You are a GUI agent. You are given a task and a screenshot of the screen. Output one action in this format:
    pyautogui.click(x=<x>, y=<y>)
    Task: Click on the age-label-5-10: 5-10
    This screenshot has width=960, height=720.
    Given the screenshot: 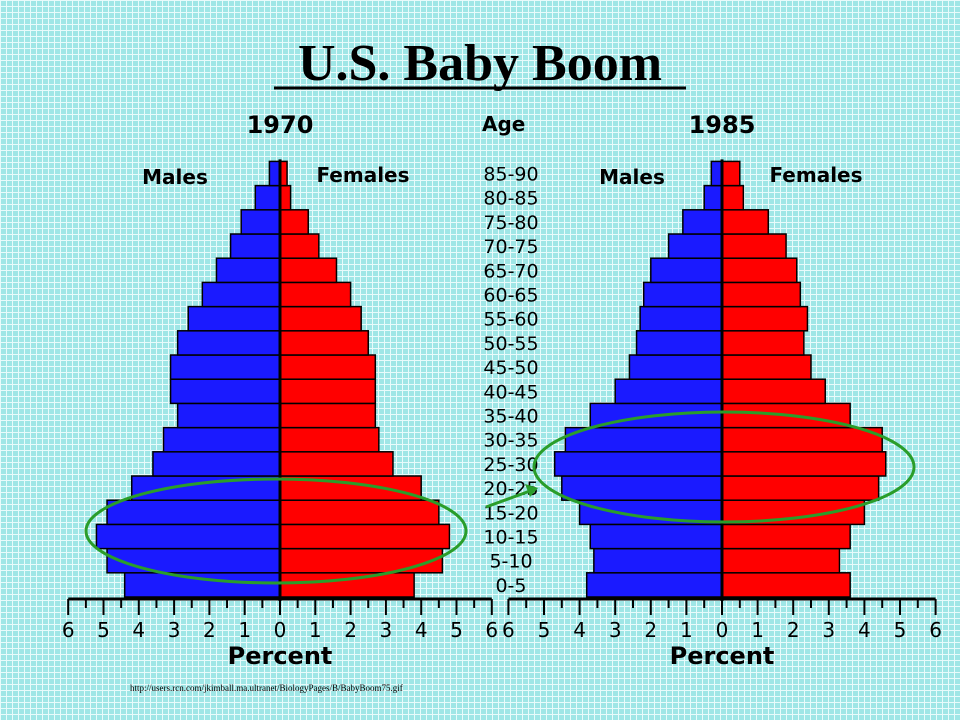 What is the action you would take?
    pyautogui.click(x=510, y=562)
    